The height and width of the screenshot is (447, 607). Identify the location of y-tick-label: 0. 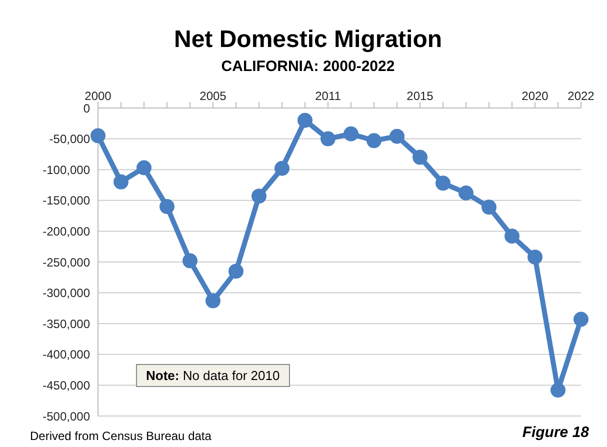
(86, 108).